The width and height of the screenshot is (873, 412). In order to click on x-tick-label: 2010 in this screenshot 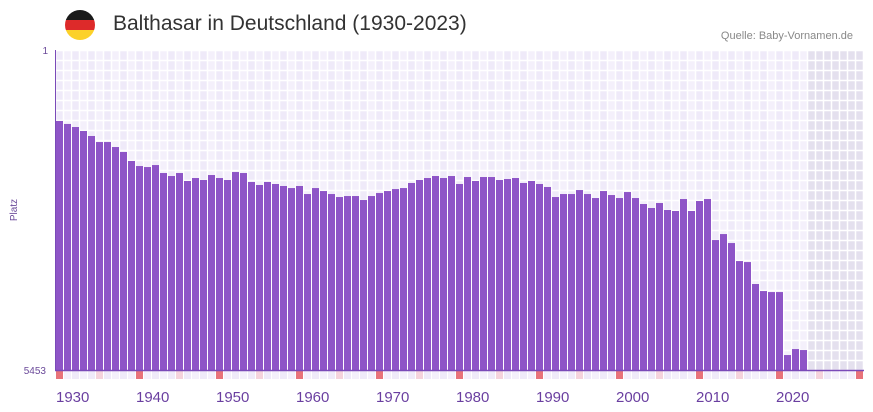, I will do `click(712, 397)`.